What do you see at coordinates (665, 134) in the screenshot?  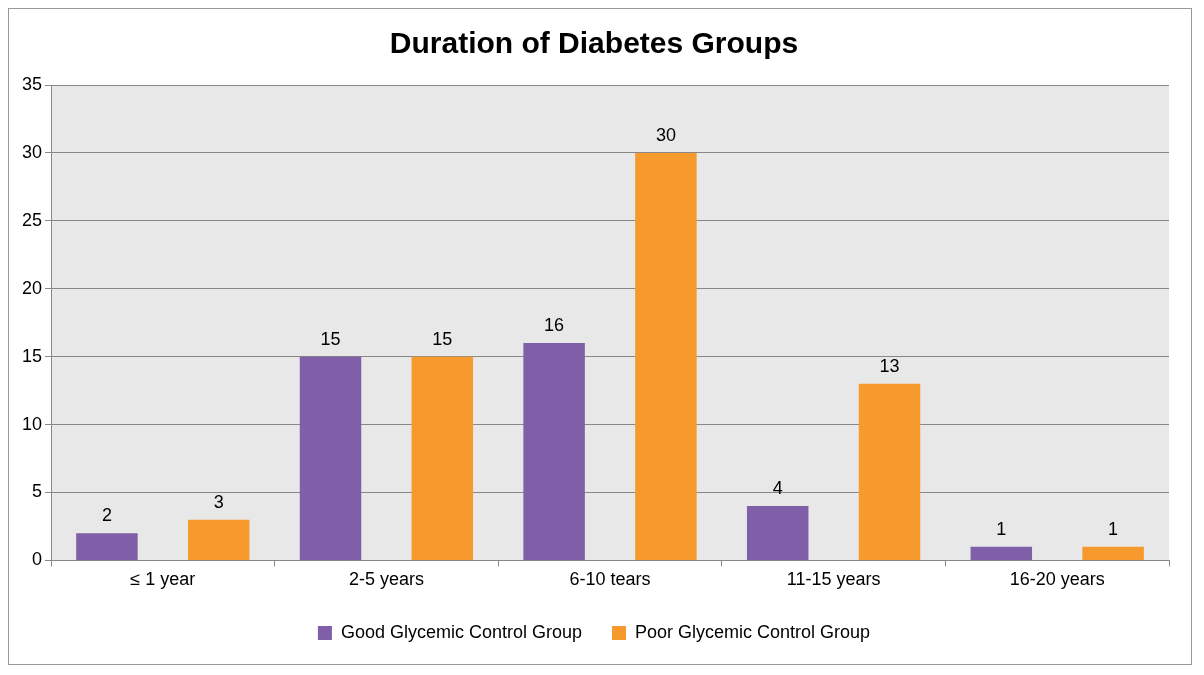 I see `data-label: 30` at bounding box center [665, 134].